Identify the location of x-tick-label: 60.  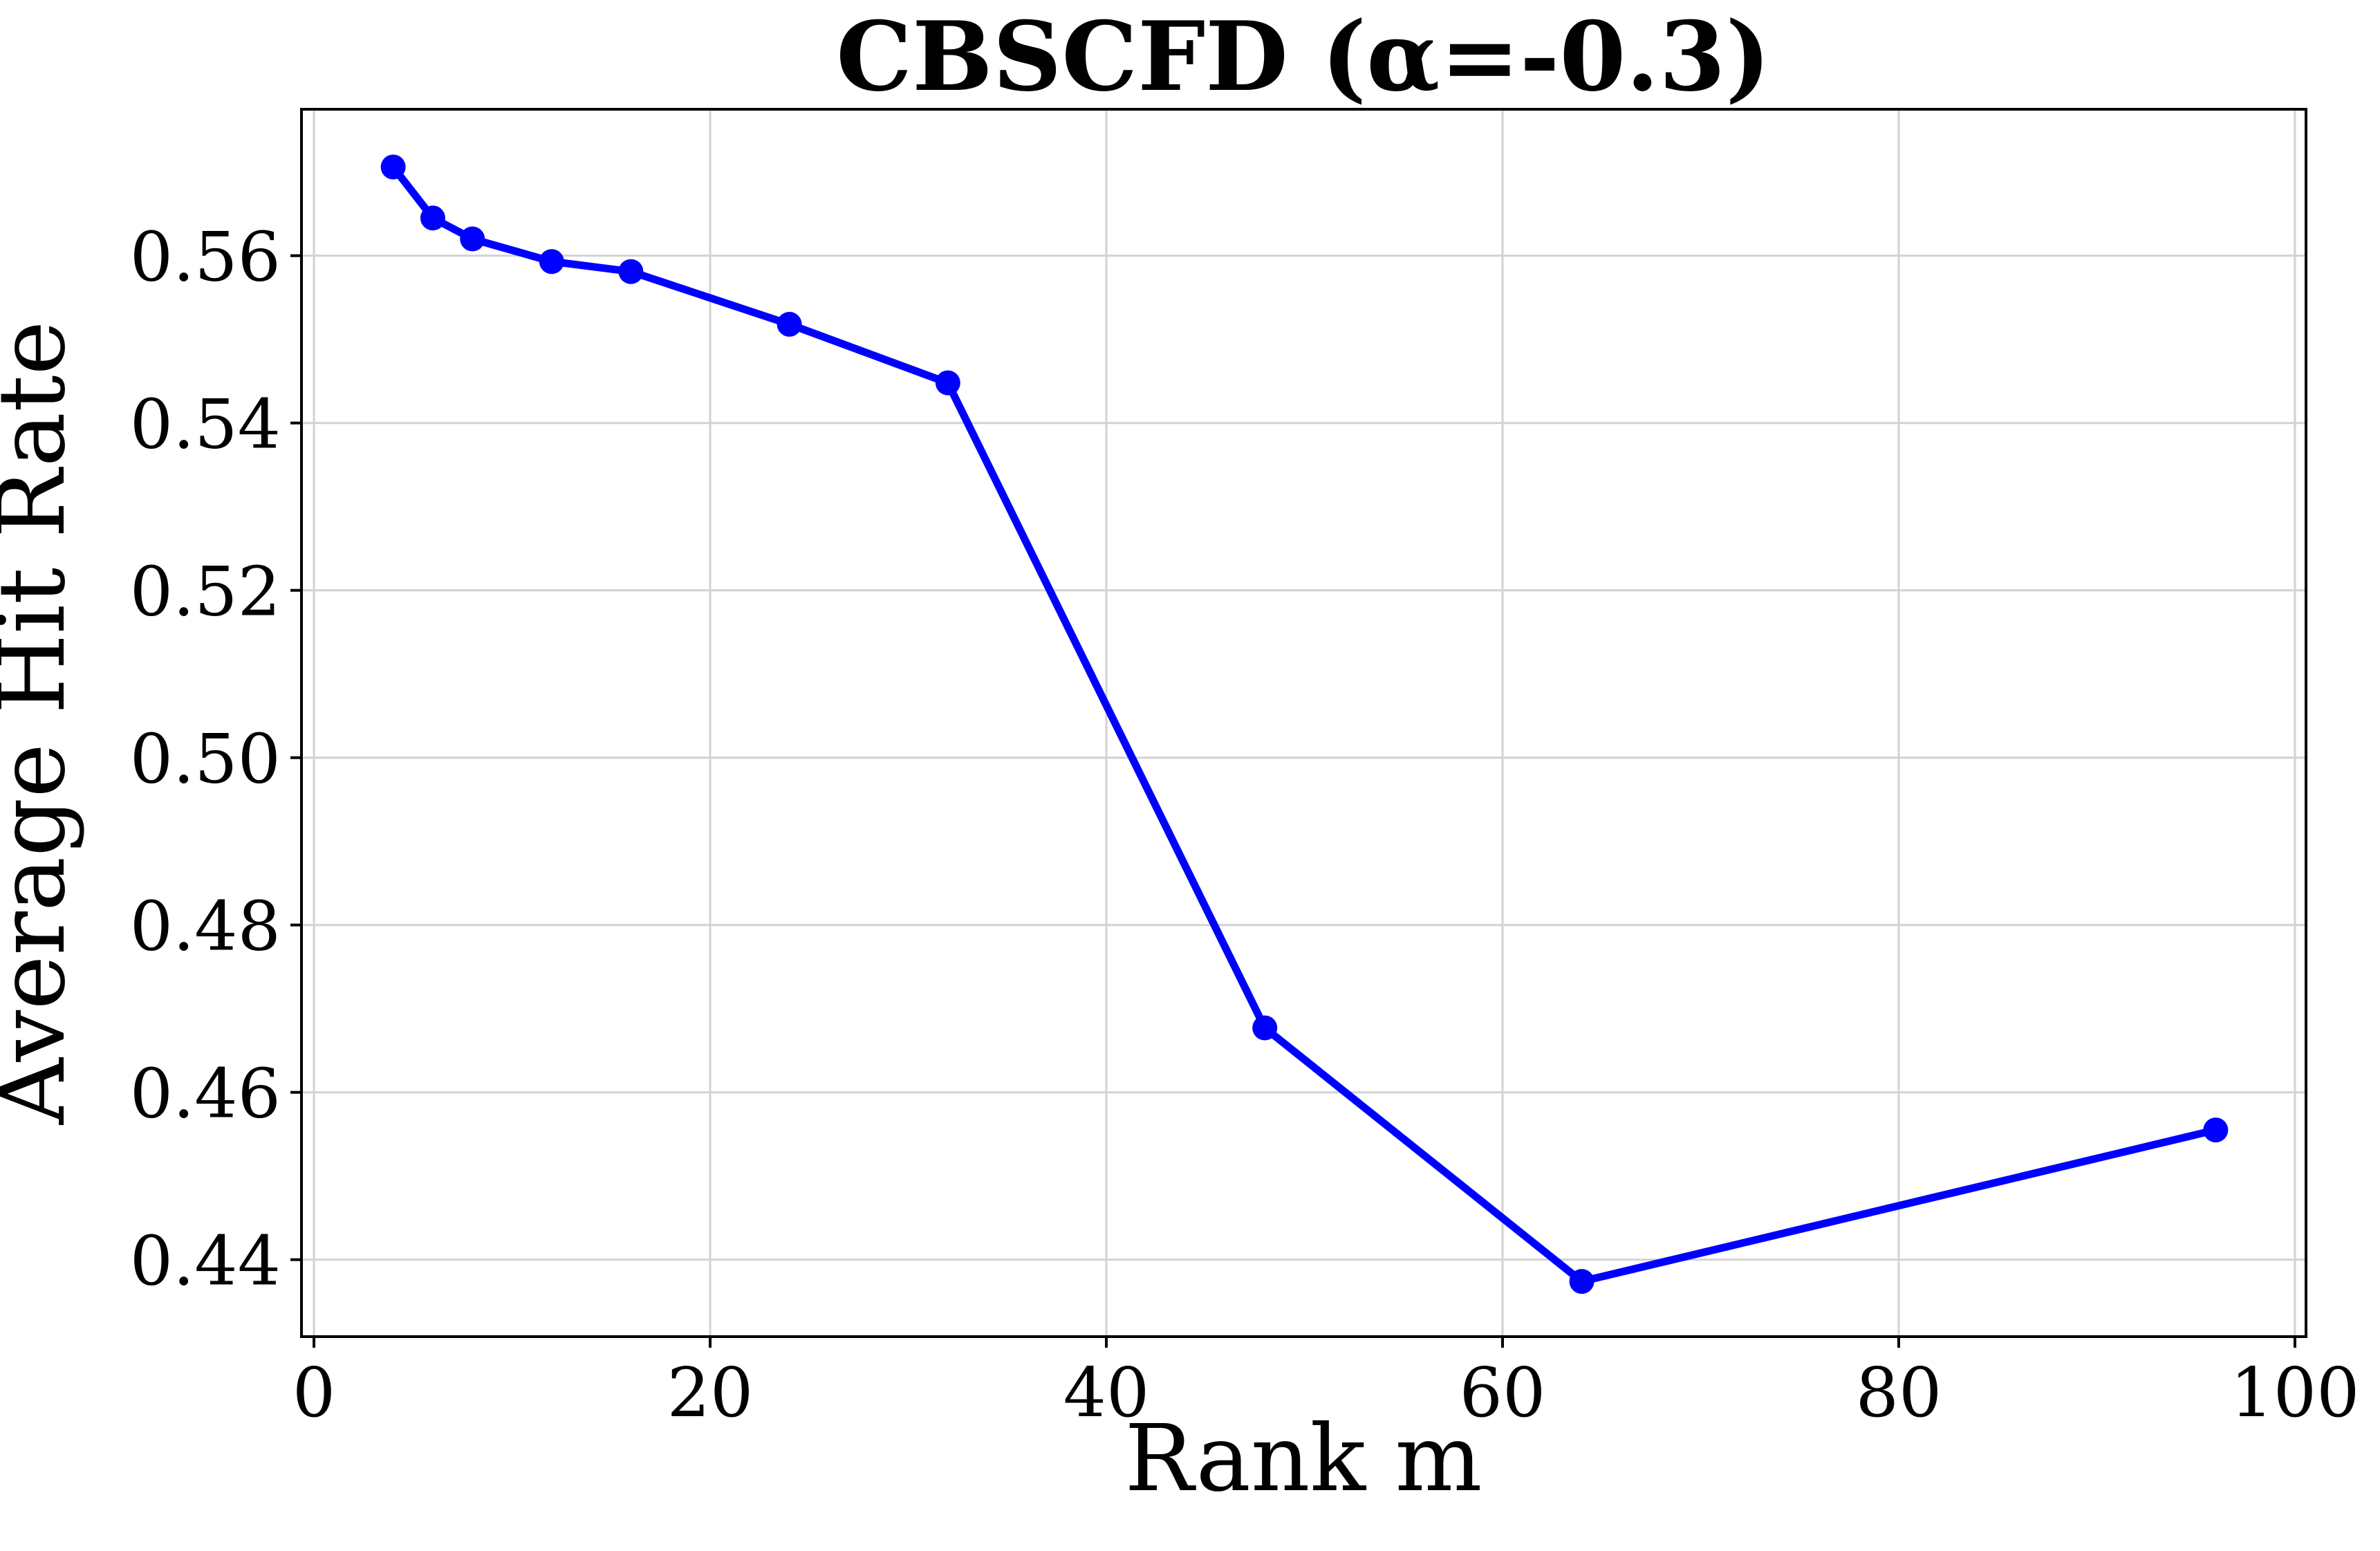
(1503, 1394).